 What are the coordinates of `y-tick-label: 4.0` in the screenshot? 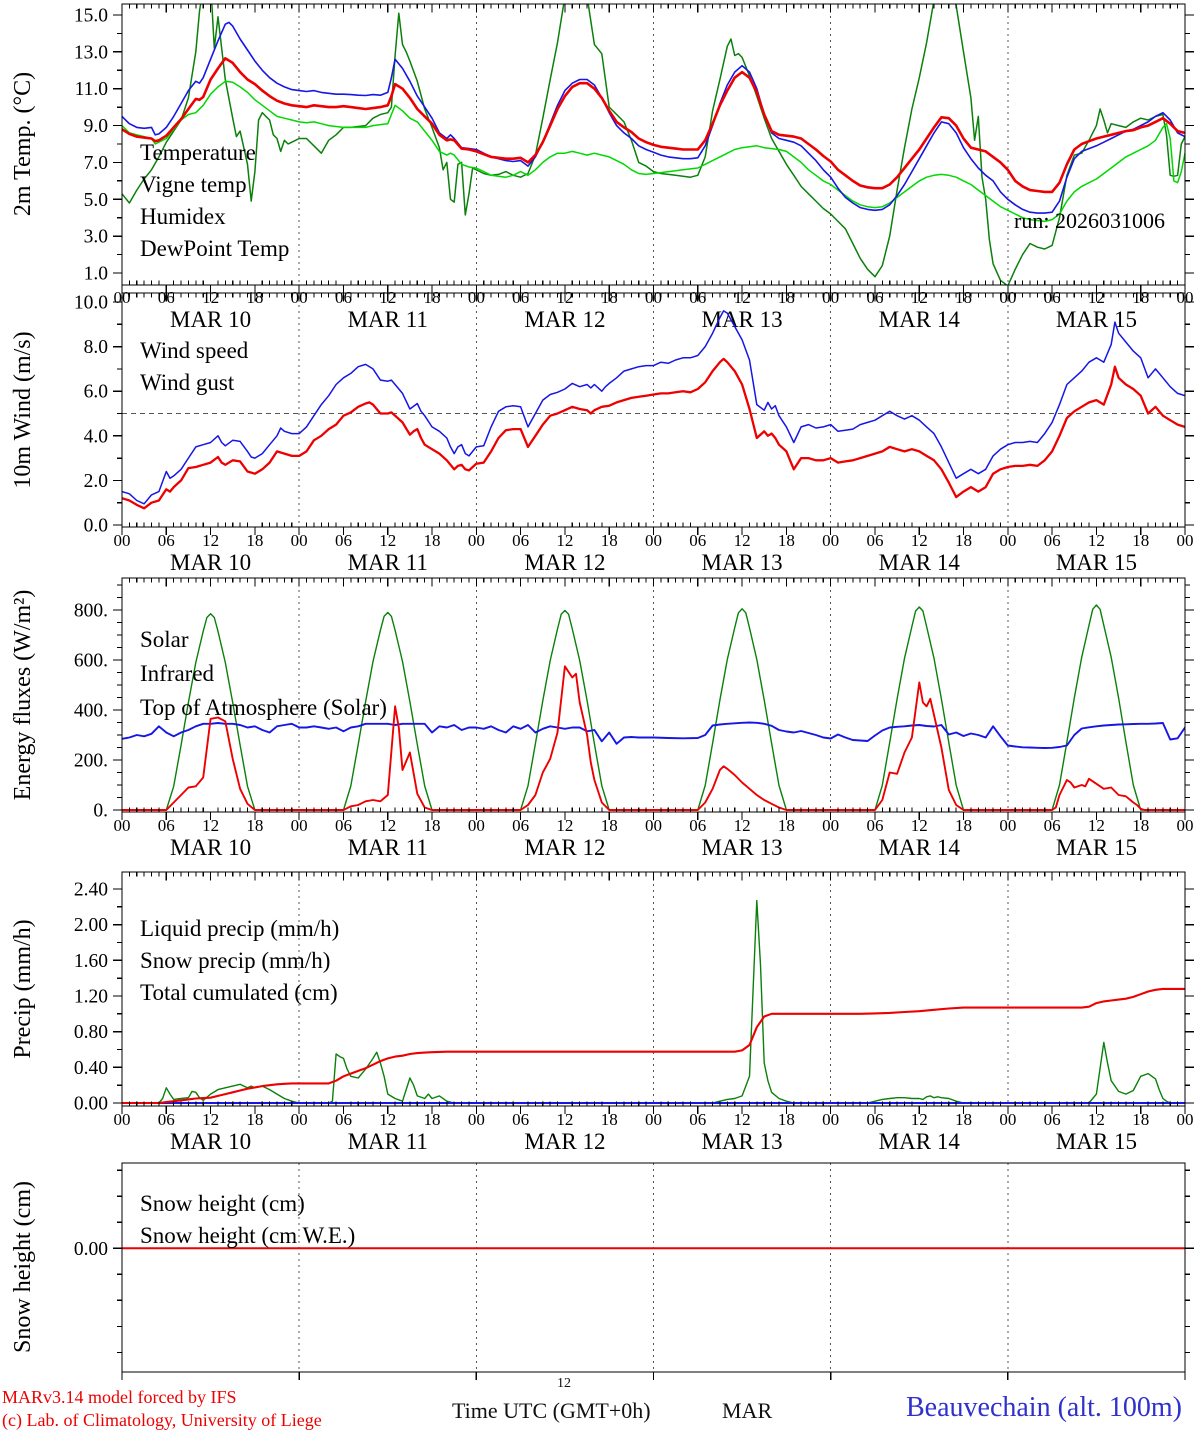 It's located at (96, 436).